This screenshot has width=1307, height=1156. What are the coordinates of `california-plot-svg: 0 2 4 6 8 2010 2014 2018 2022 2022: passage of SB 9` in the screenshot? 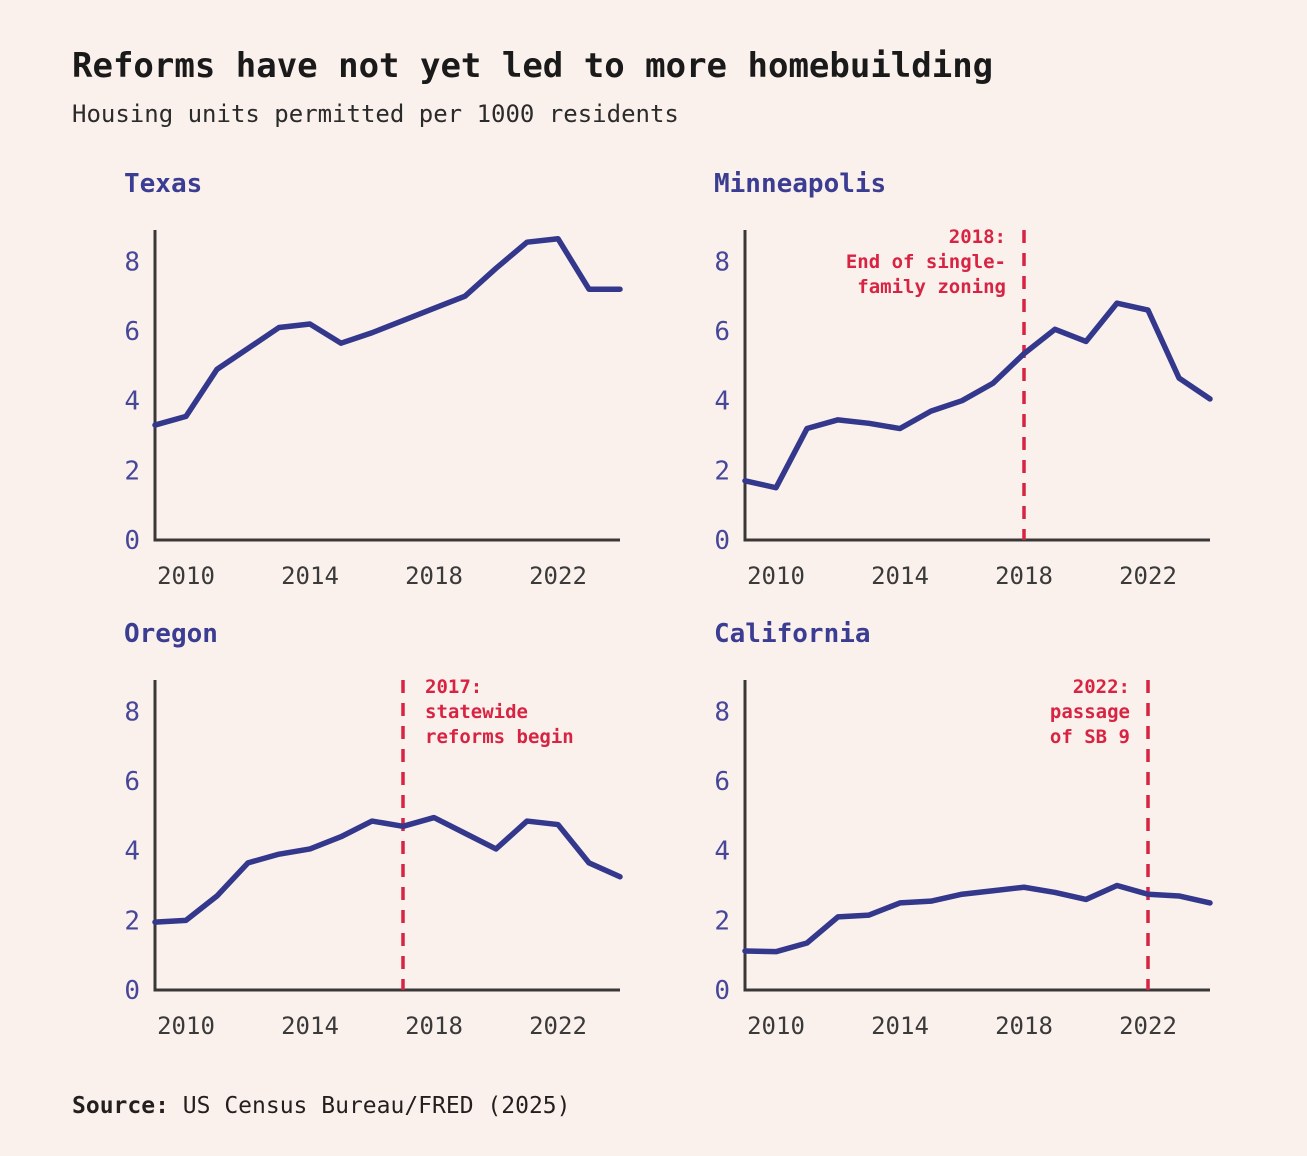 It's located at (963, 858).